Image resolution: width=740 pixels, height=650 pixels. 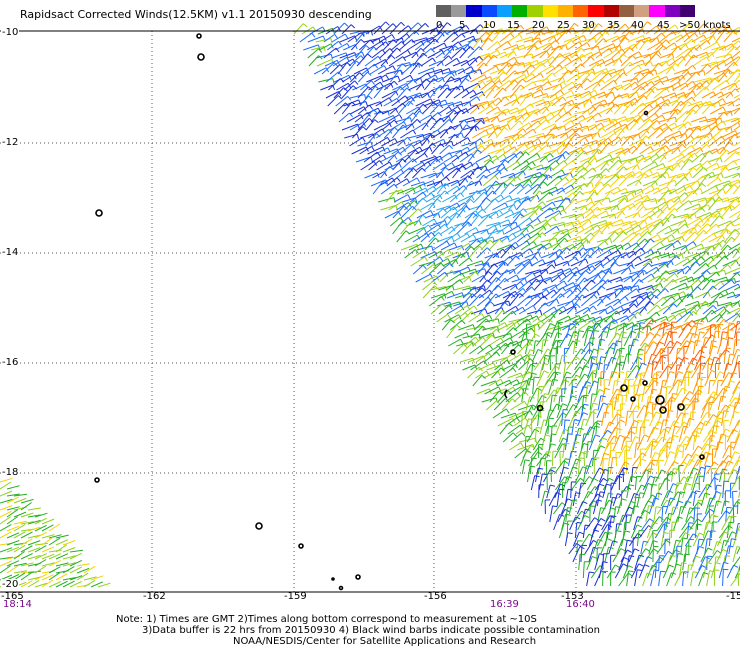 What do you see at coordinates (55, 532) in the screenshot?
I see `wind-barb-swath-southwest` at bounding box center [55, 532].